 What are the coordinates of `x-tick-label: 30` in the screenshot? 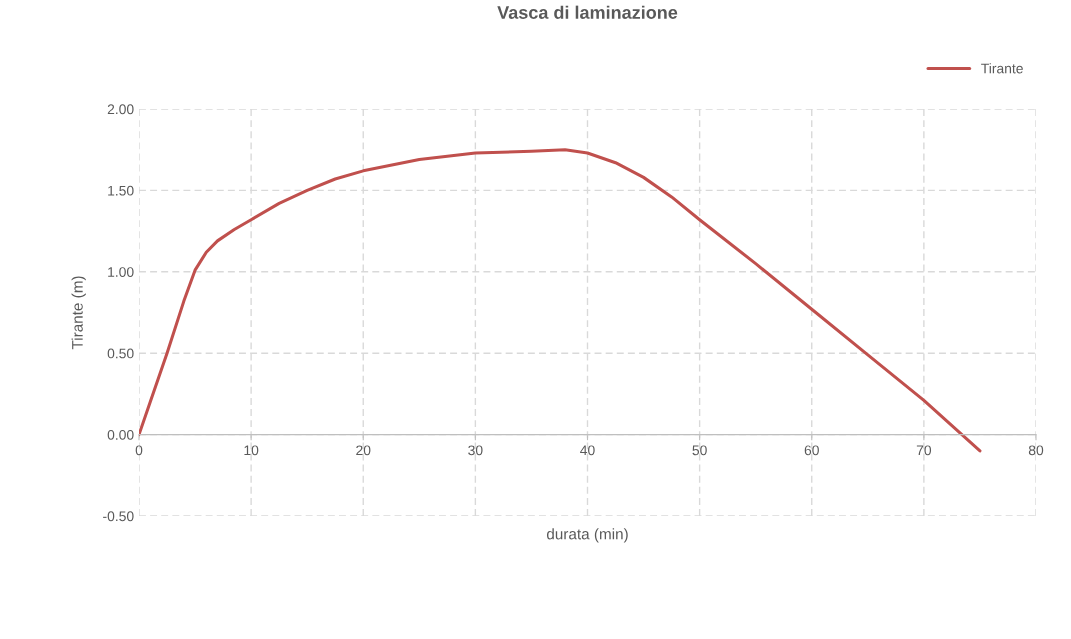 It's located at (475, 450).